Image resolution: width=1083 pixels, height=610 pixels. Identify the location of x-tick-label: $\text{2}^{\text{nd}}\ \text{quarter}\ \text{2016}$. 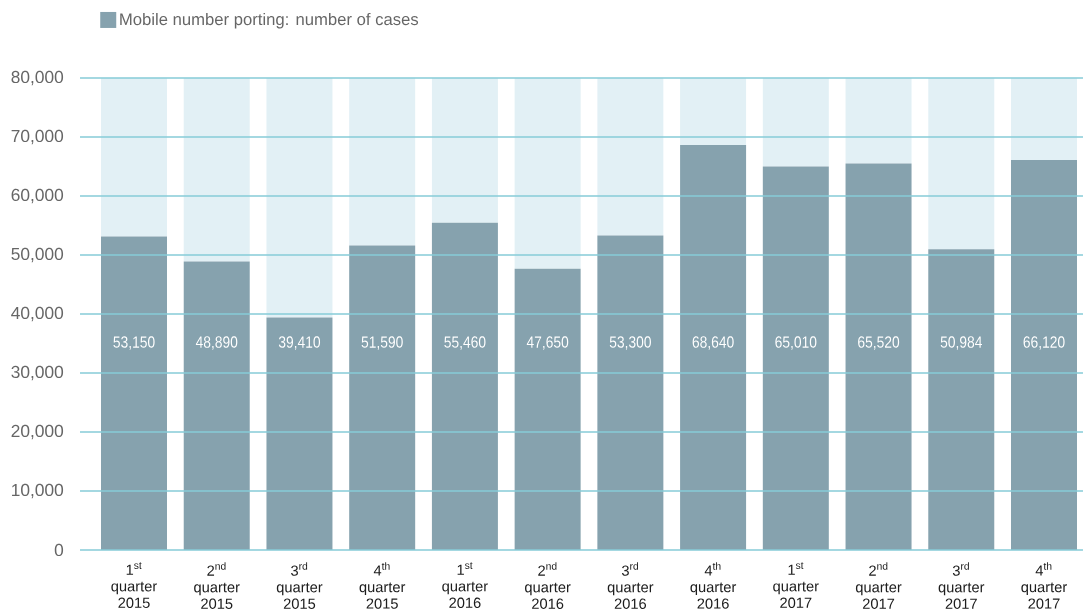
(548, 585).